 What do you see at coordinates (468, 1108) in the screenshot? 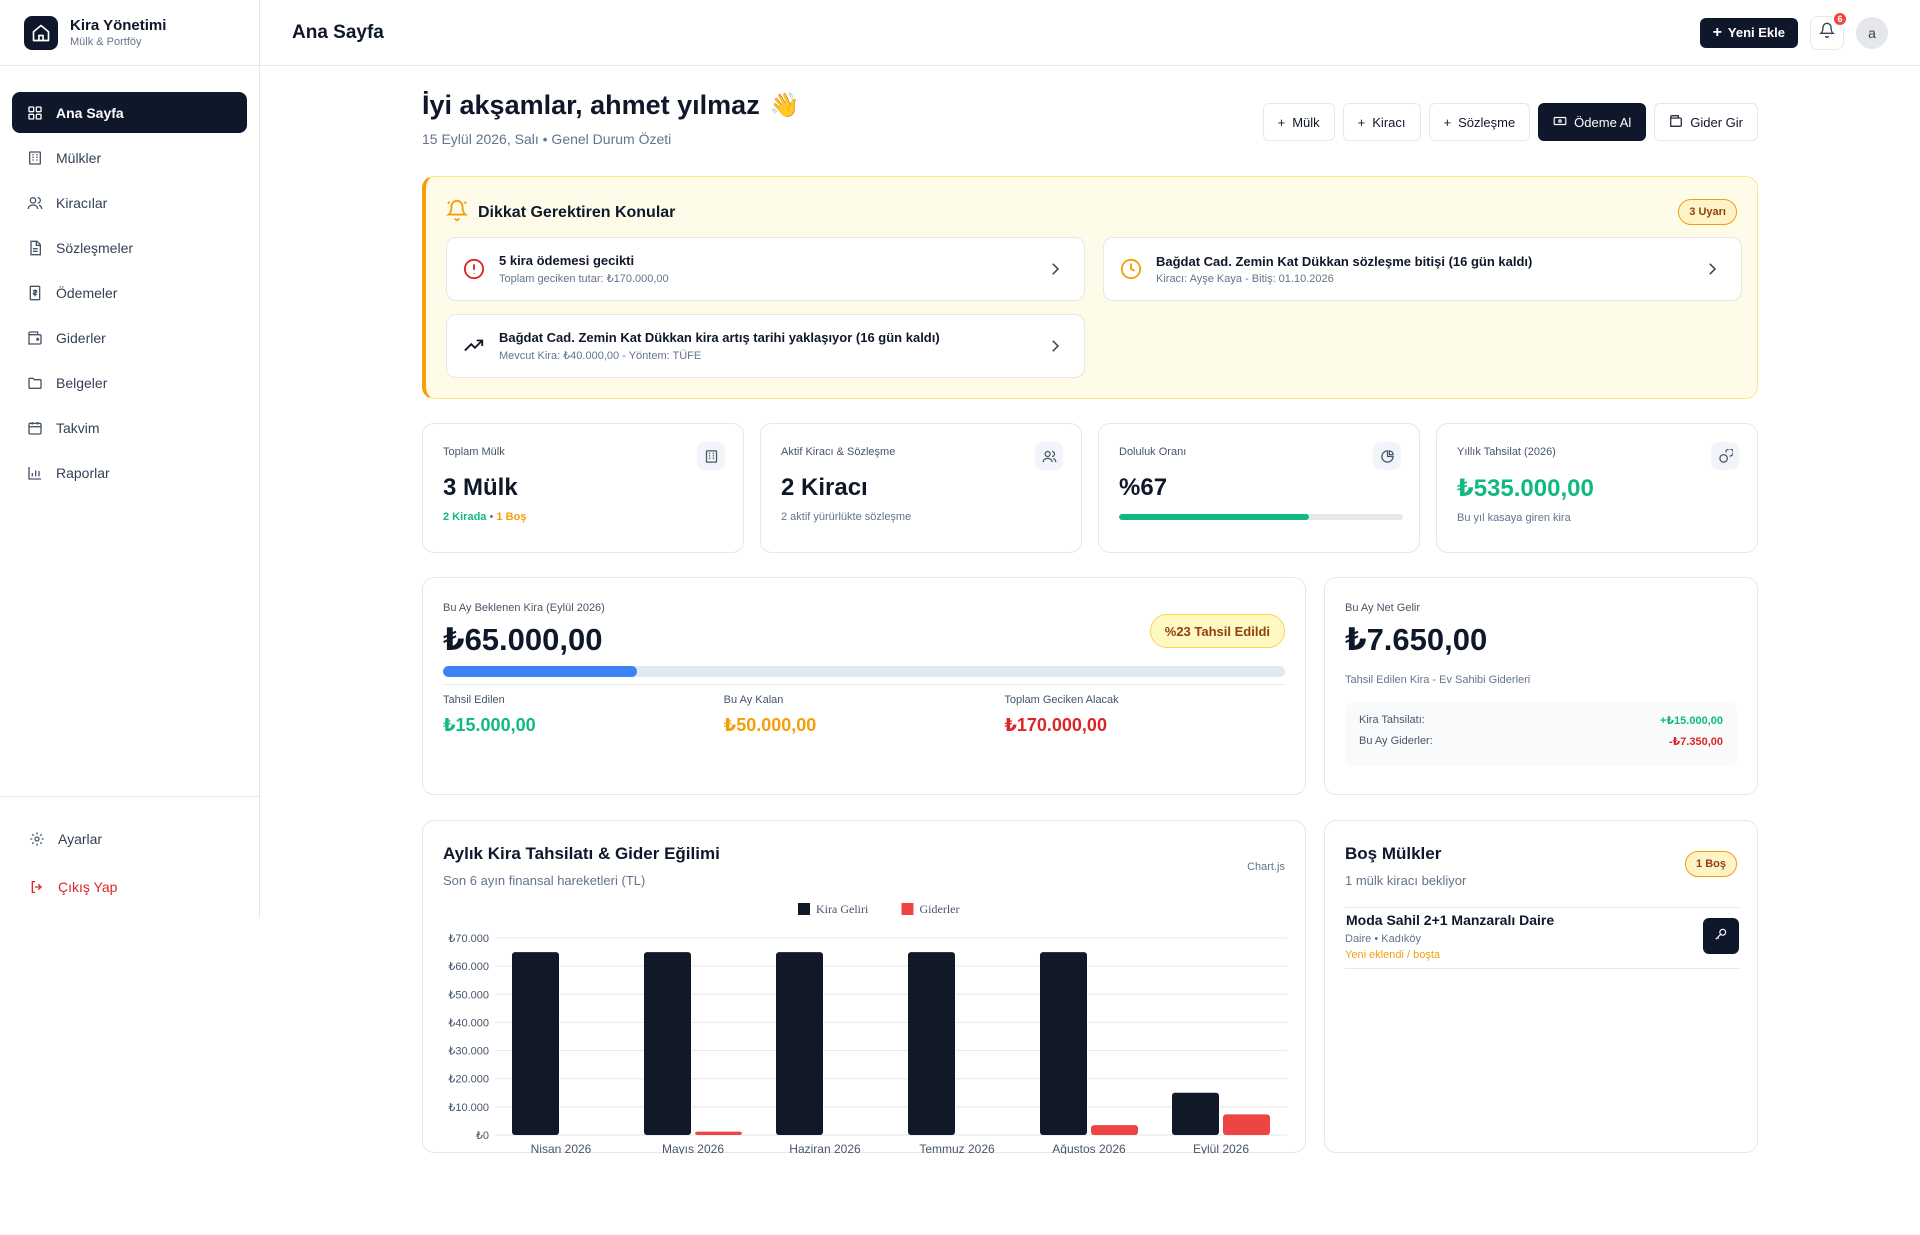
I see `y-tick-label: ₺10.000` at bounding box center [468, 1108].